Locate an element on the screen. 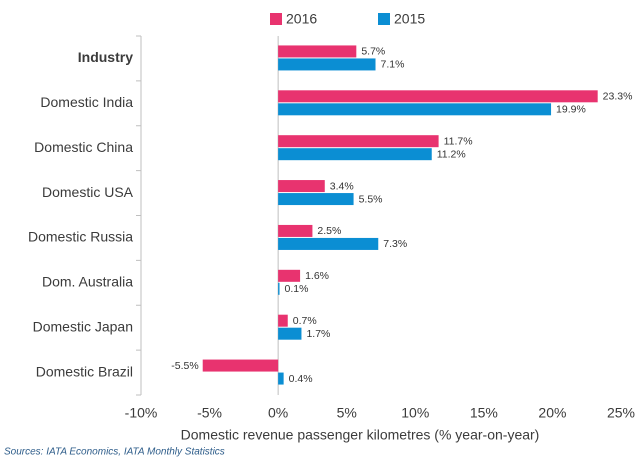 Image resolution: width=641 pixels, height=459 pixels. category-label: Domestic India is located at coordinates (86, 102).